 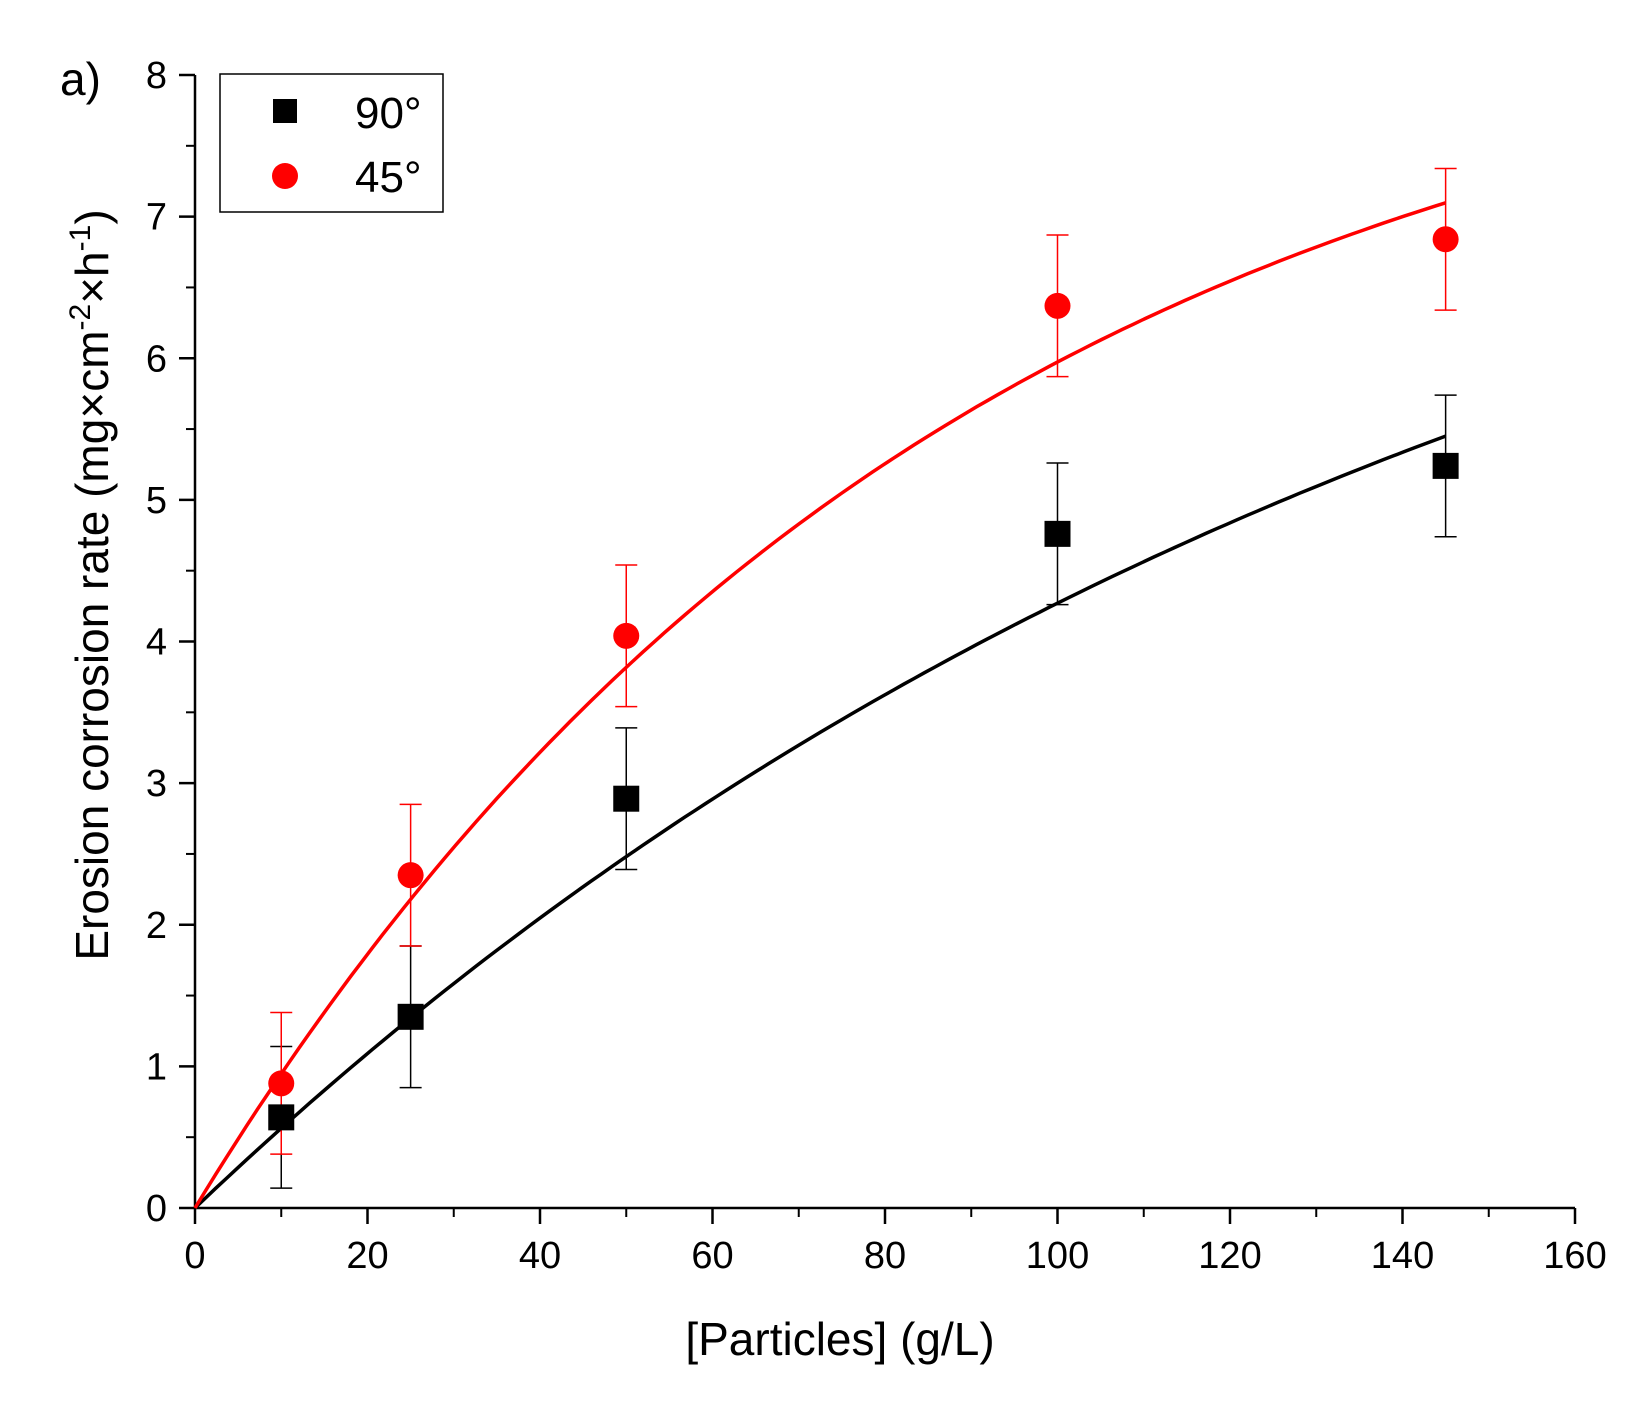 I want to click on x-tick-label: 120, so click(x=1229, y=1256).